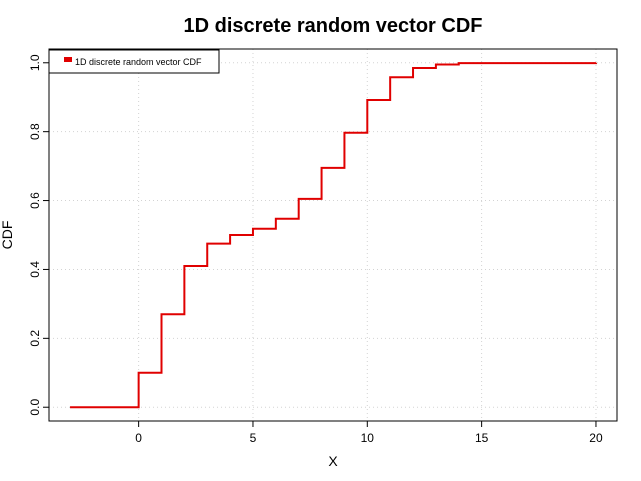 The image size is (641, 481). What do you see at coordinates (596, 438) in the screenshot?
I see `x-tick-label-4: 20` at bounding box center [596, 438].